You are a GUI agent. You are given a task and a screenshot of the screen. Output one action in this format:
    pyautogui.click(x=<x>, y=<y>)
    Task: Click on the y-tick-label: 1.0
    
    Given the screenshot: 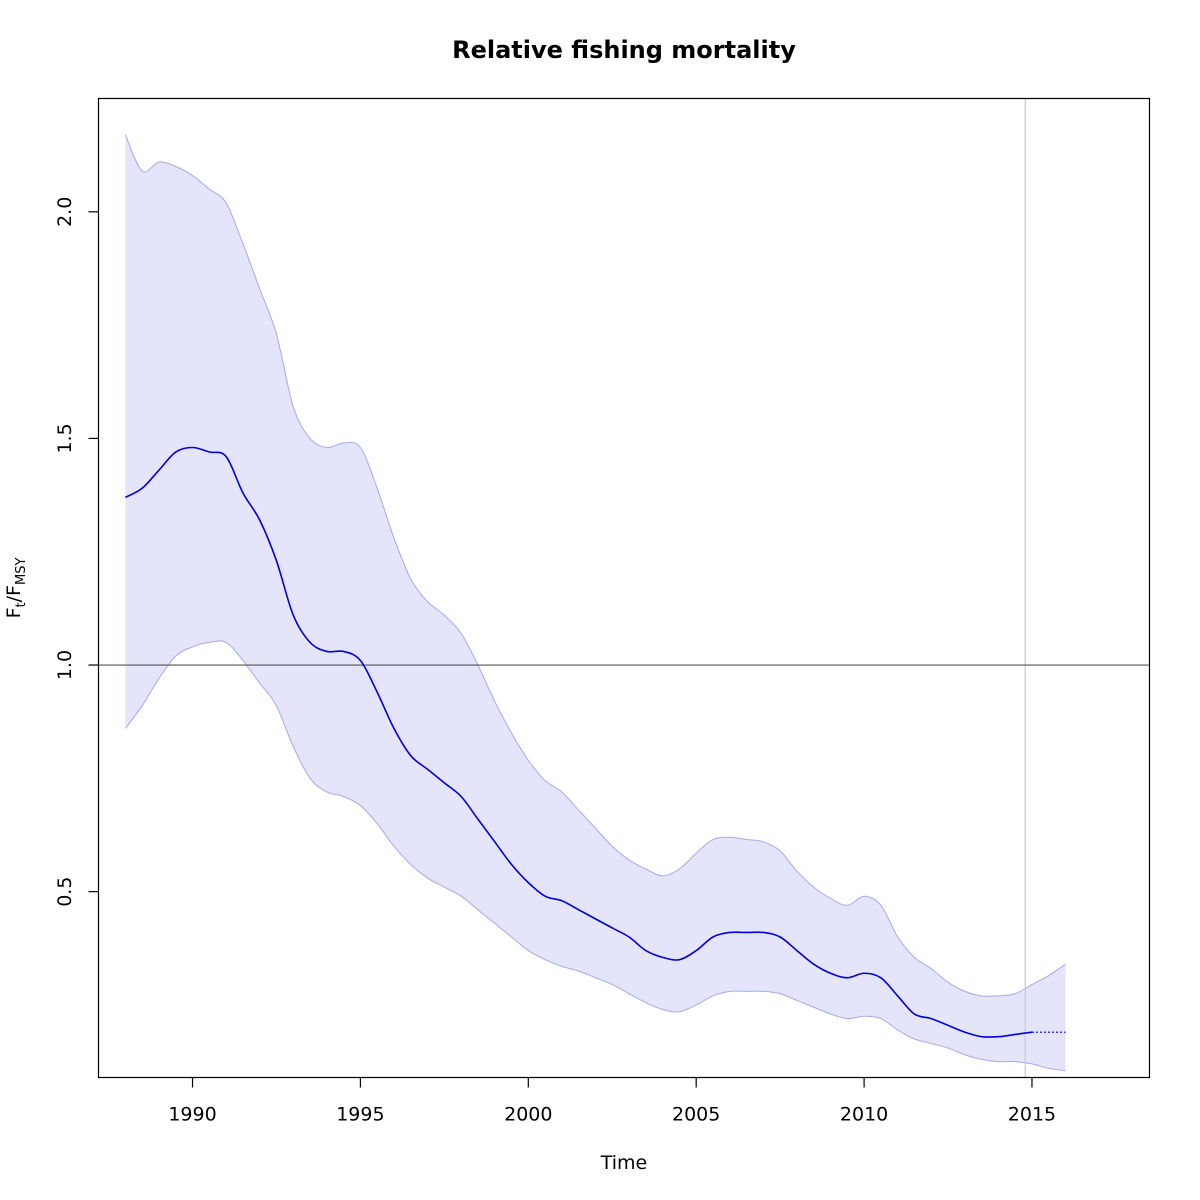 What is the action you would take?
    pyautogui.click(x=65, y=665)
    